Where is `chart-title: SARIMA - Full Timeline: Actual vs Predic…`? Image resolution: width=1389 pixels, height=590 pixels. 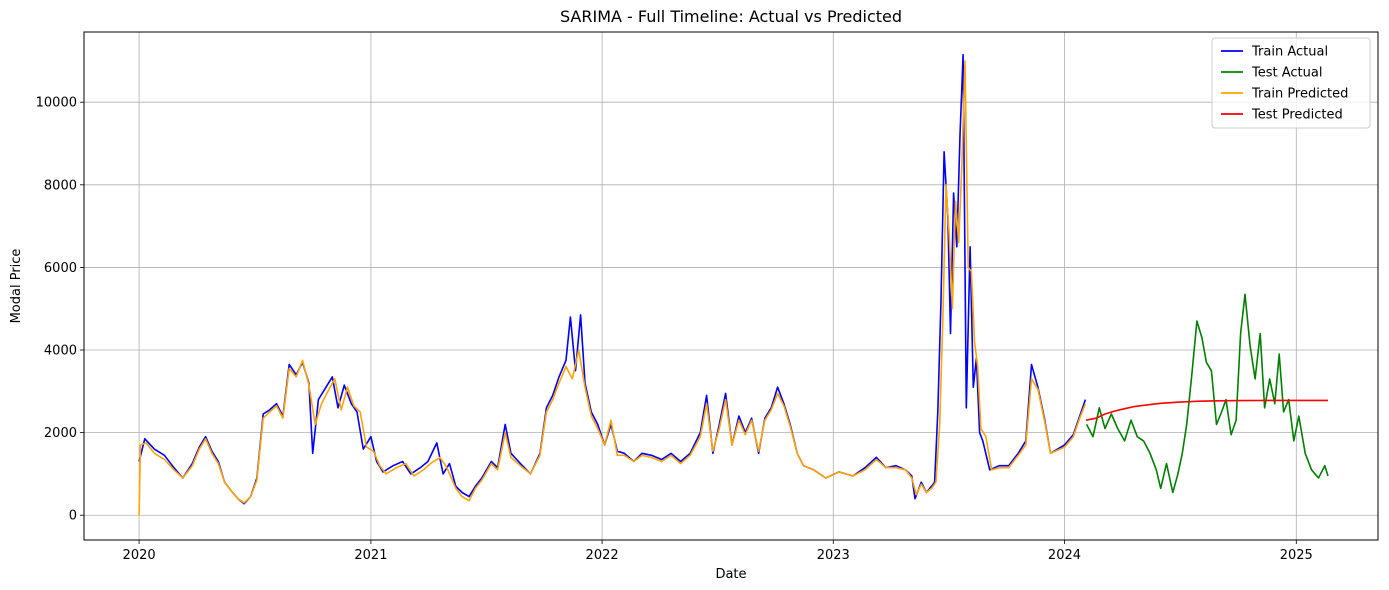
chart-title: SARIMA - Full Timeline: Actual vs Predic… is located at coordinates (731, 16).